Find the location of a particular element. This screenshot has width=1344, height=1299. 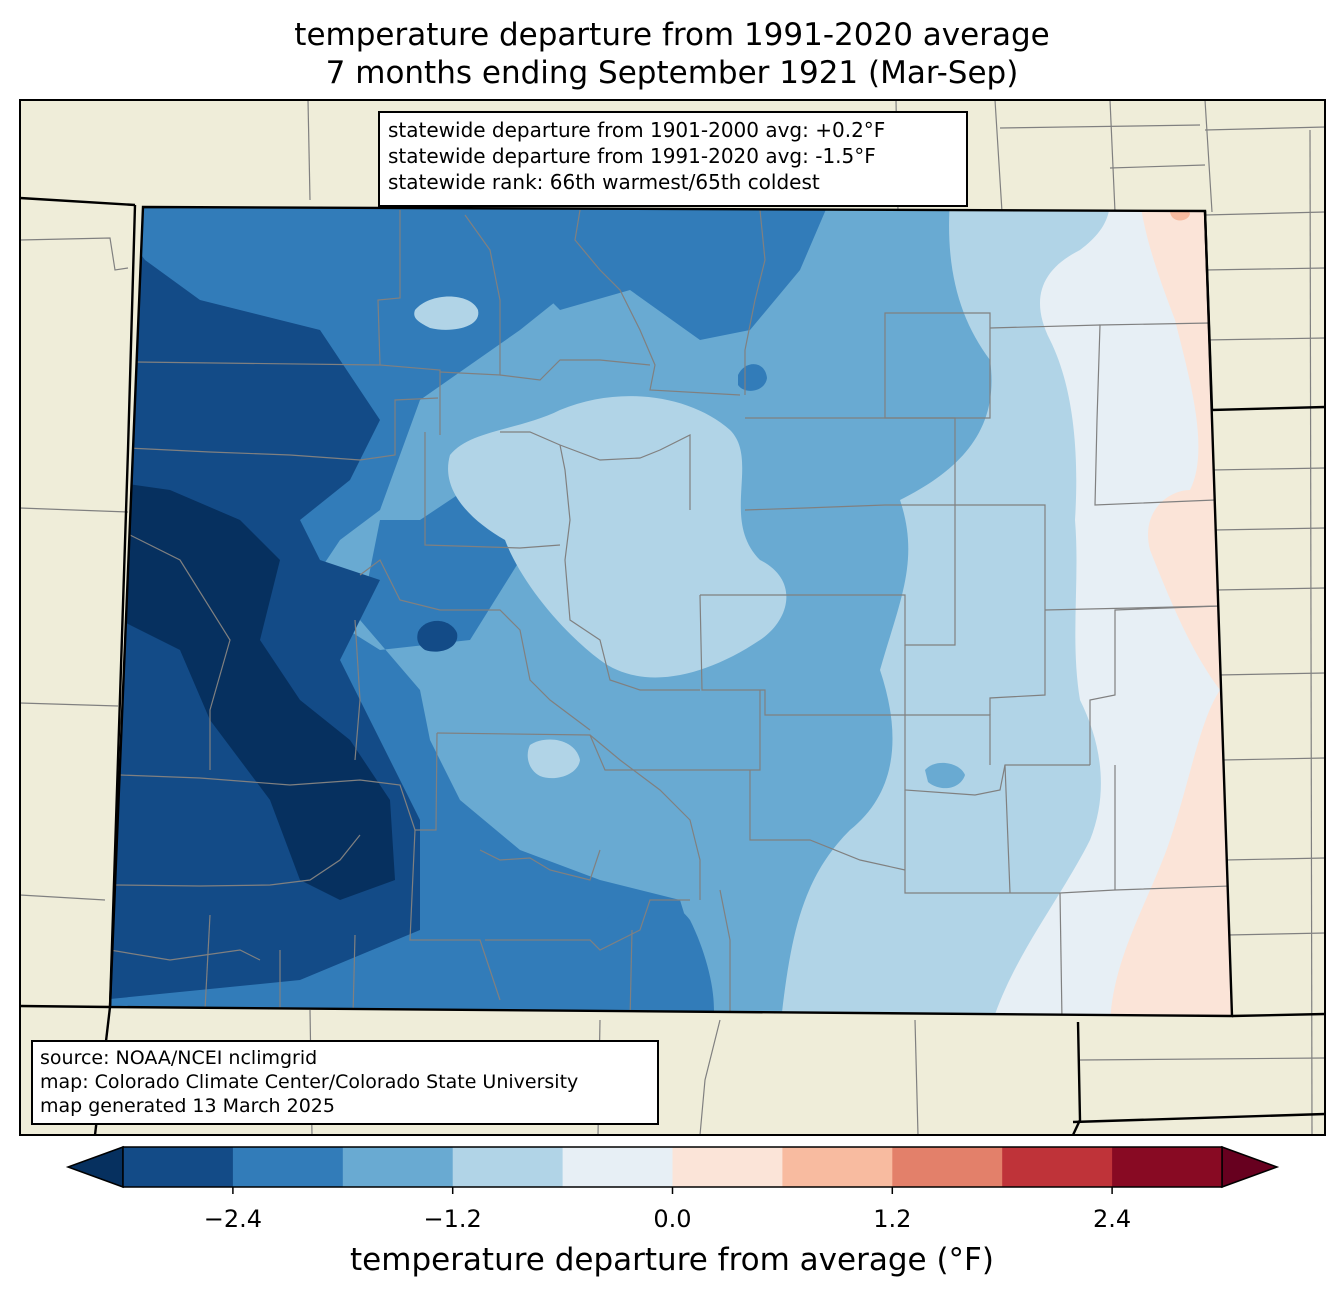

colorbar-tick-label: 1.2 is located at coordinates (892, 1219).